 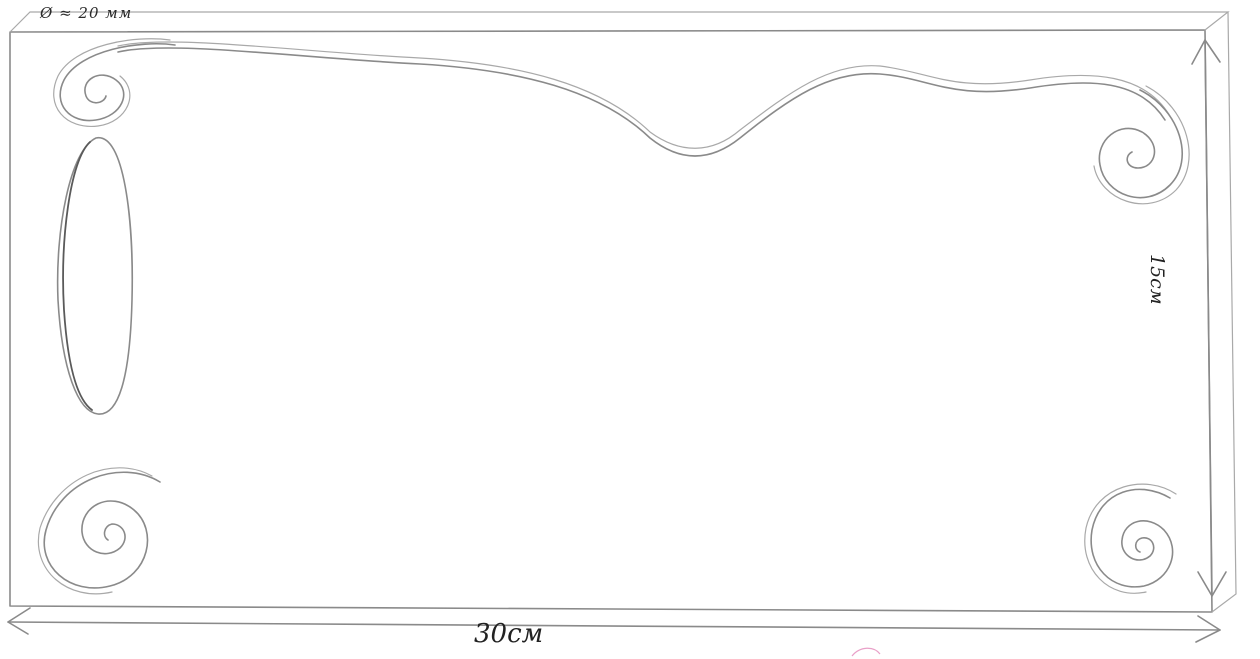 I want to click on wavy-top-border-inner, so click(x=644, y=95).